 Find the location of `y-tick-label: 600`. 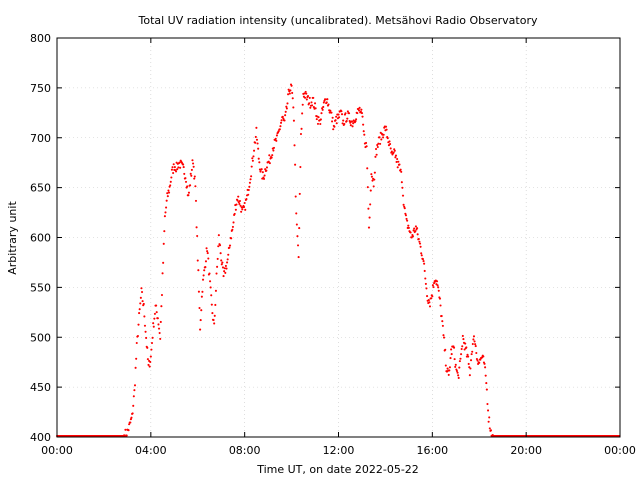

y-tick-label: 600 is located at coordinates (40, 238).